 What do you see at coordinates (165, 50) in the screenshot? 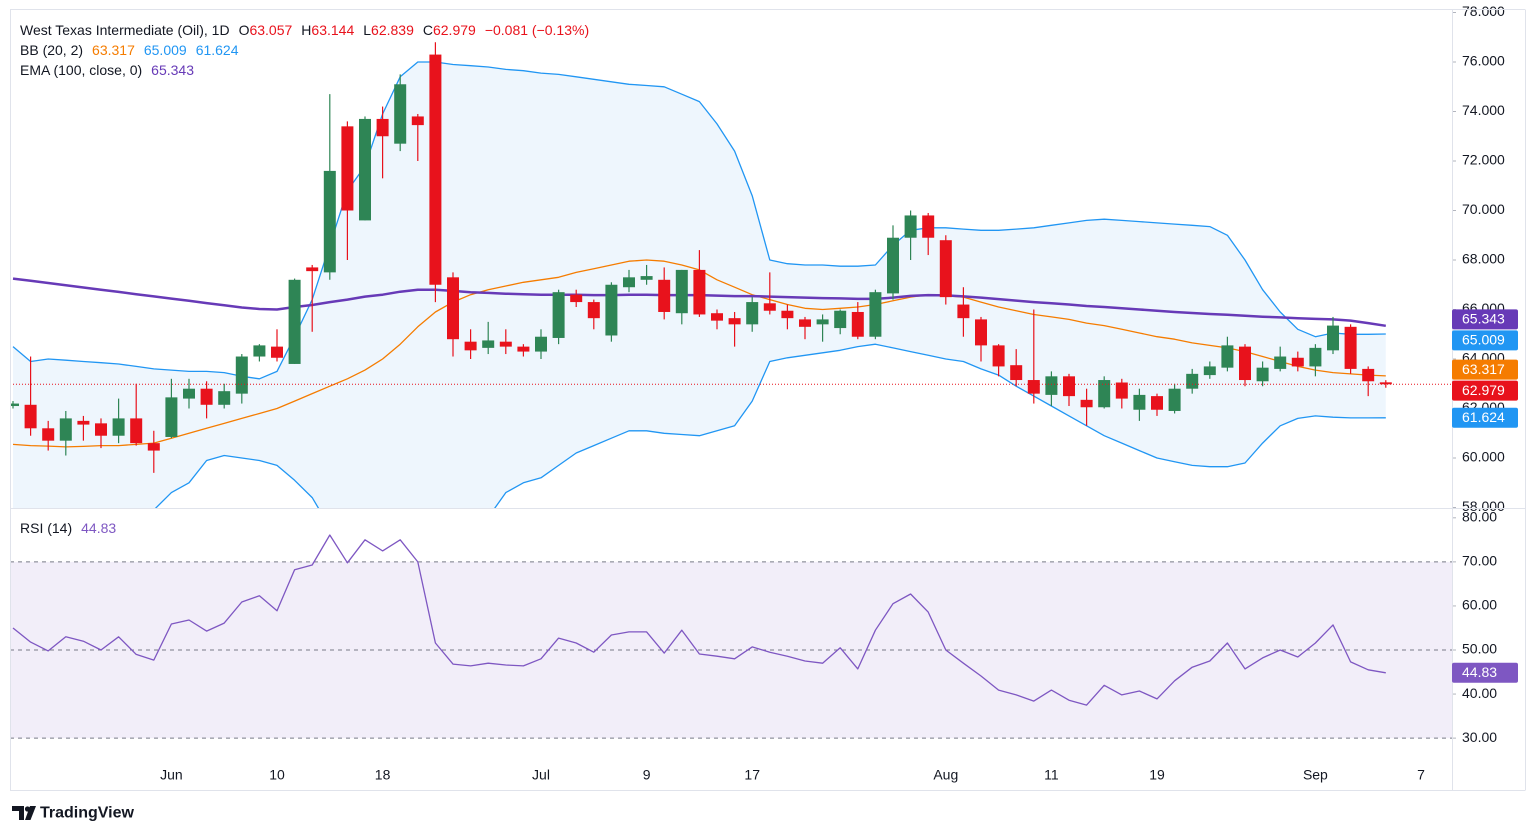
I see `indicator-value: 65.009` at bounding box center [165, 50].